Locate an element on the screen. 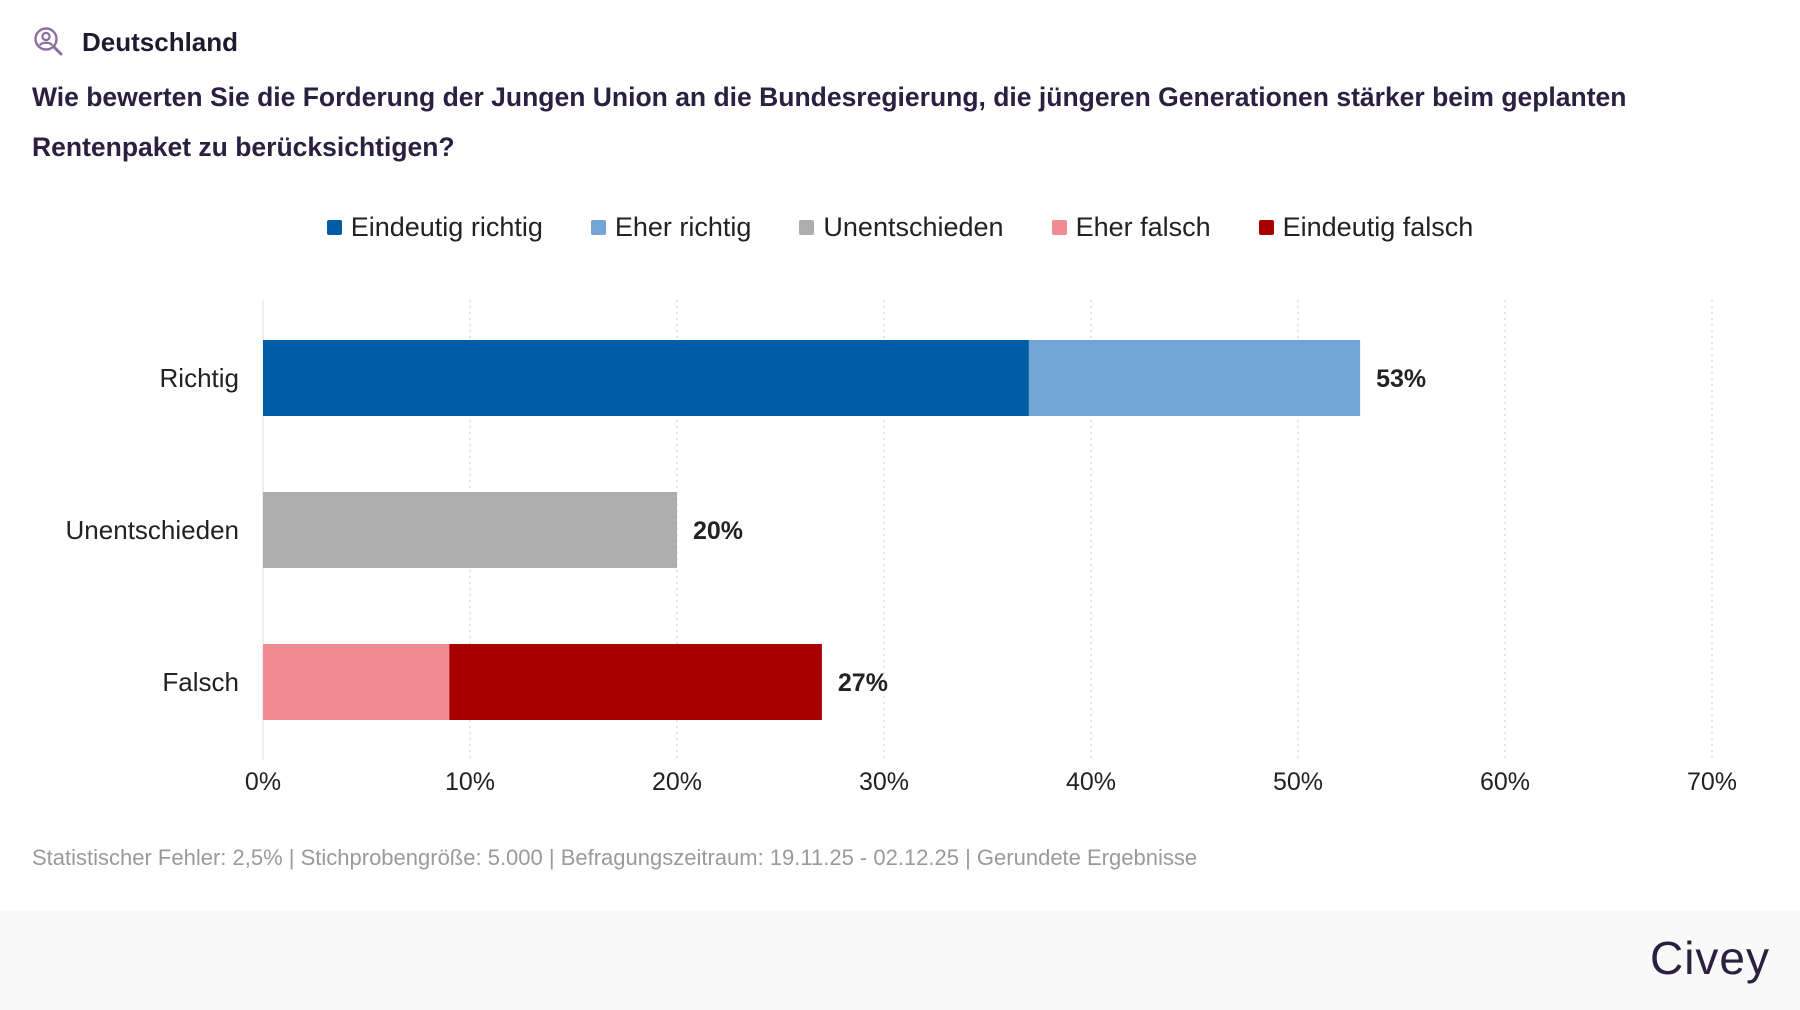  total-label: 53% is located at coordinates (1401, 379).